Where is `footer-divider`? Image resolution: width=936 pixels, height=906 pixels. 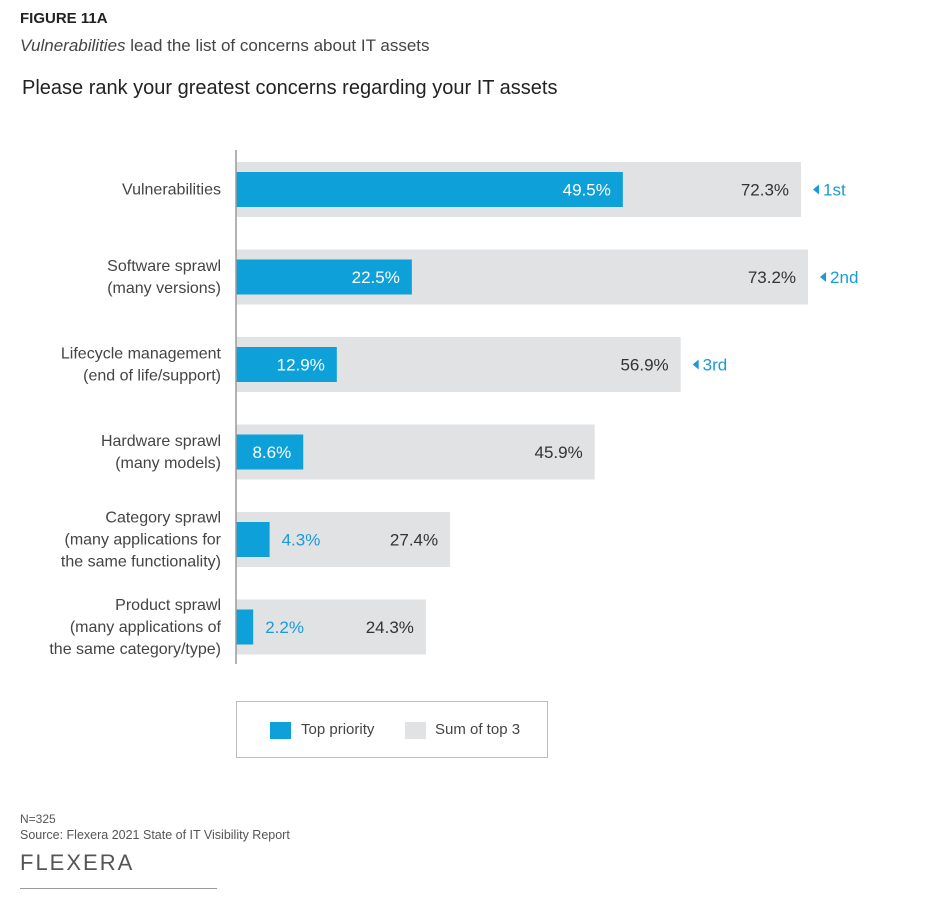
footer-divider is located at coordinates (118, 888).